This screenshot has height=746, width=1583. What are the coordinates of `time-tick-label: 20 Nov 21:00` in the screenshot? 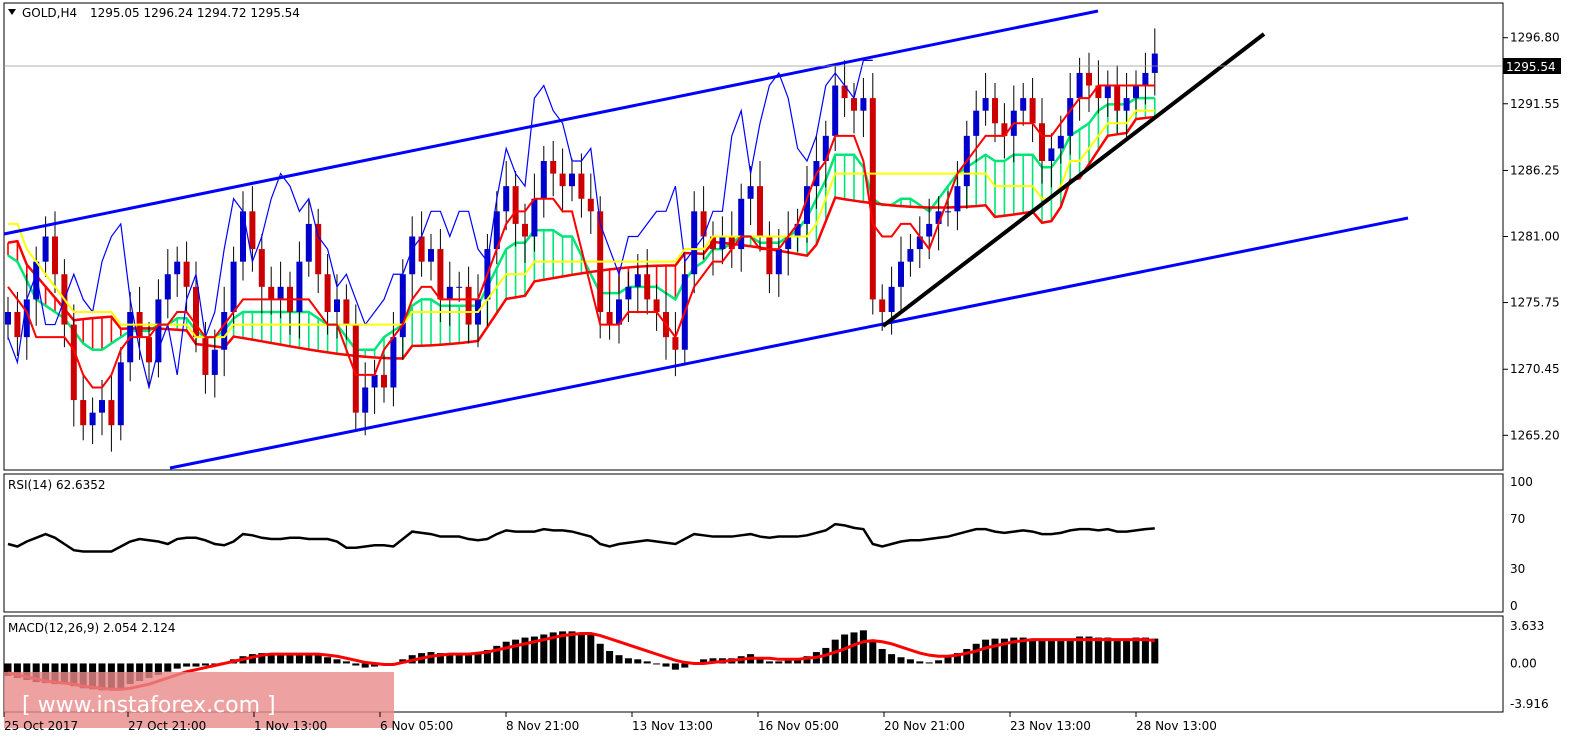 It's located at (924, 726).